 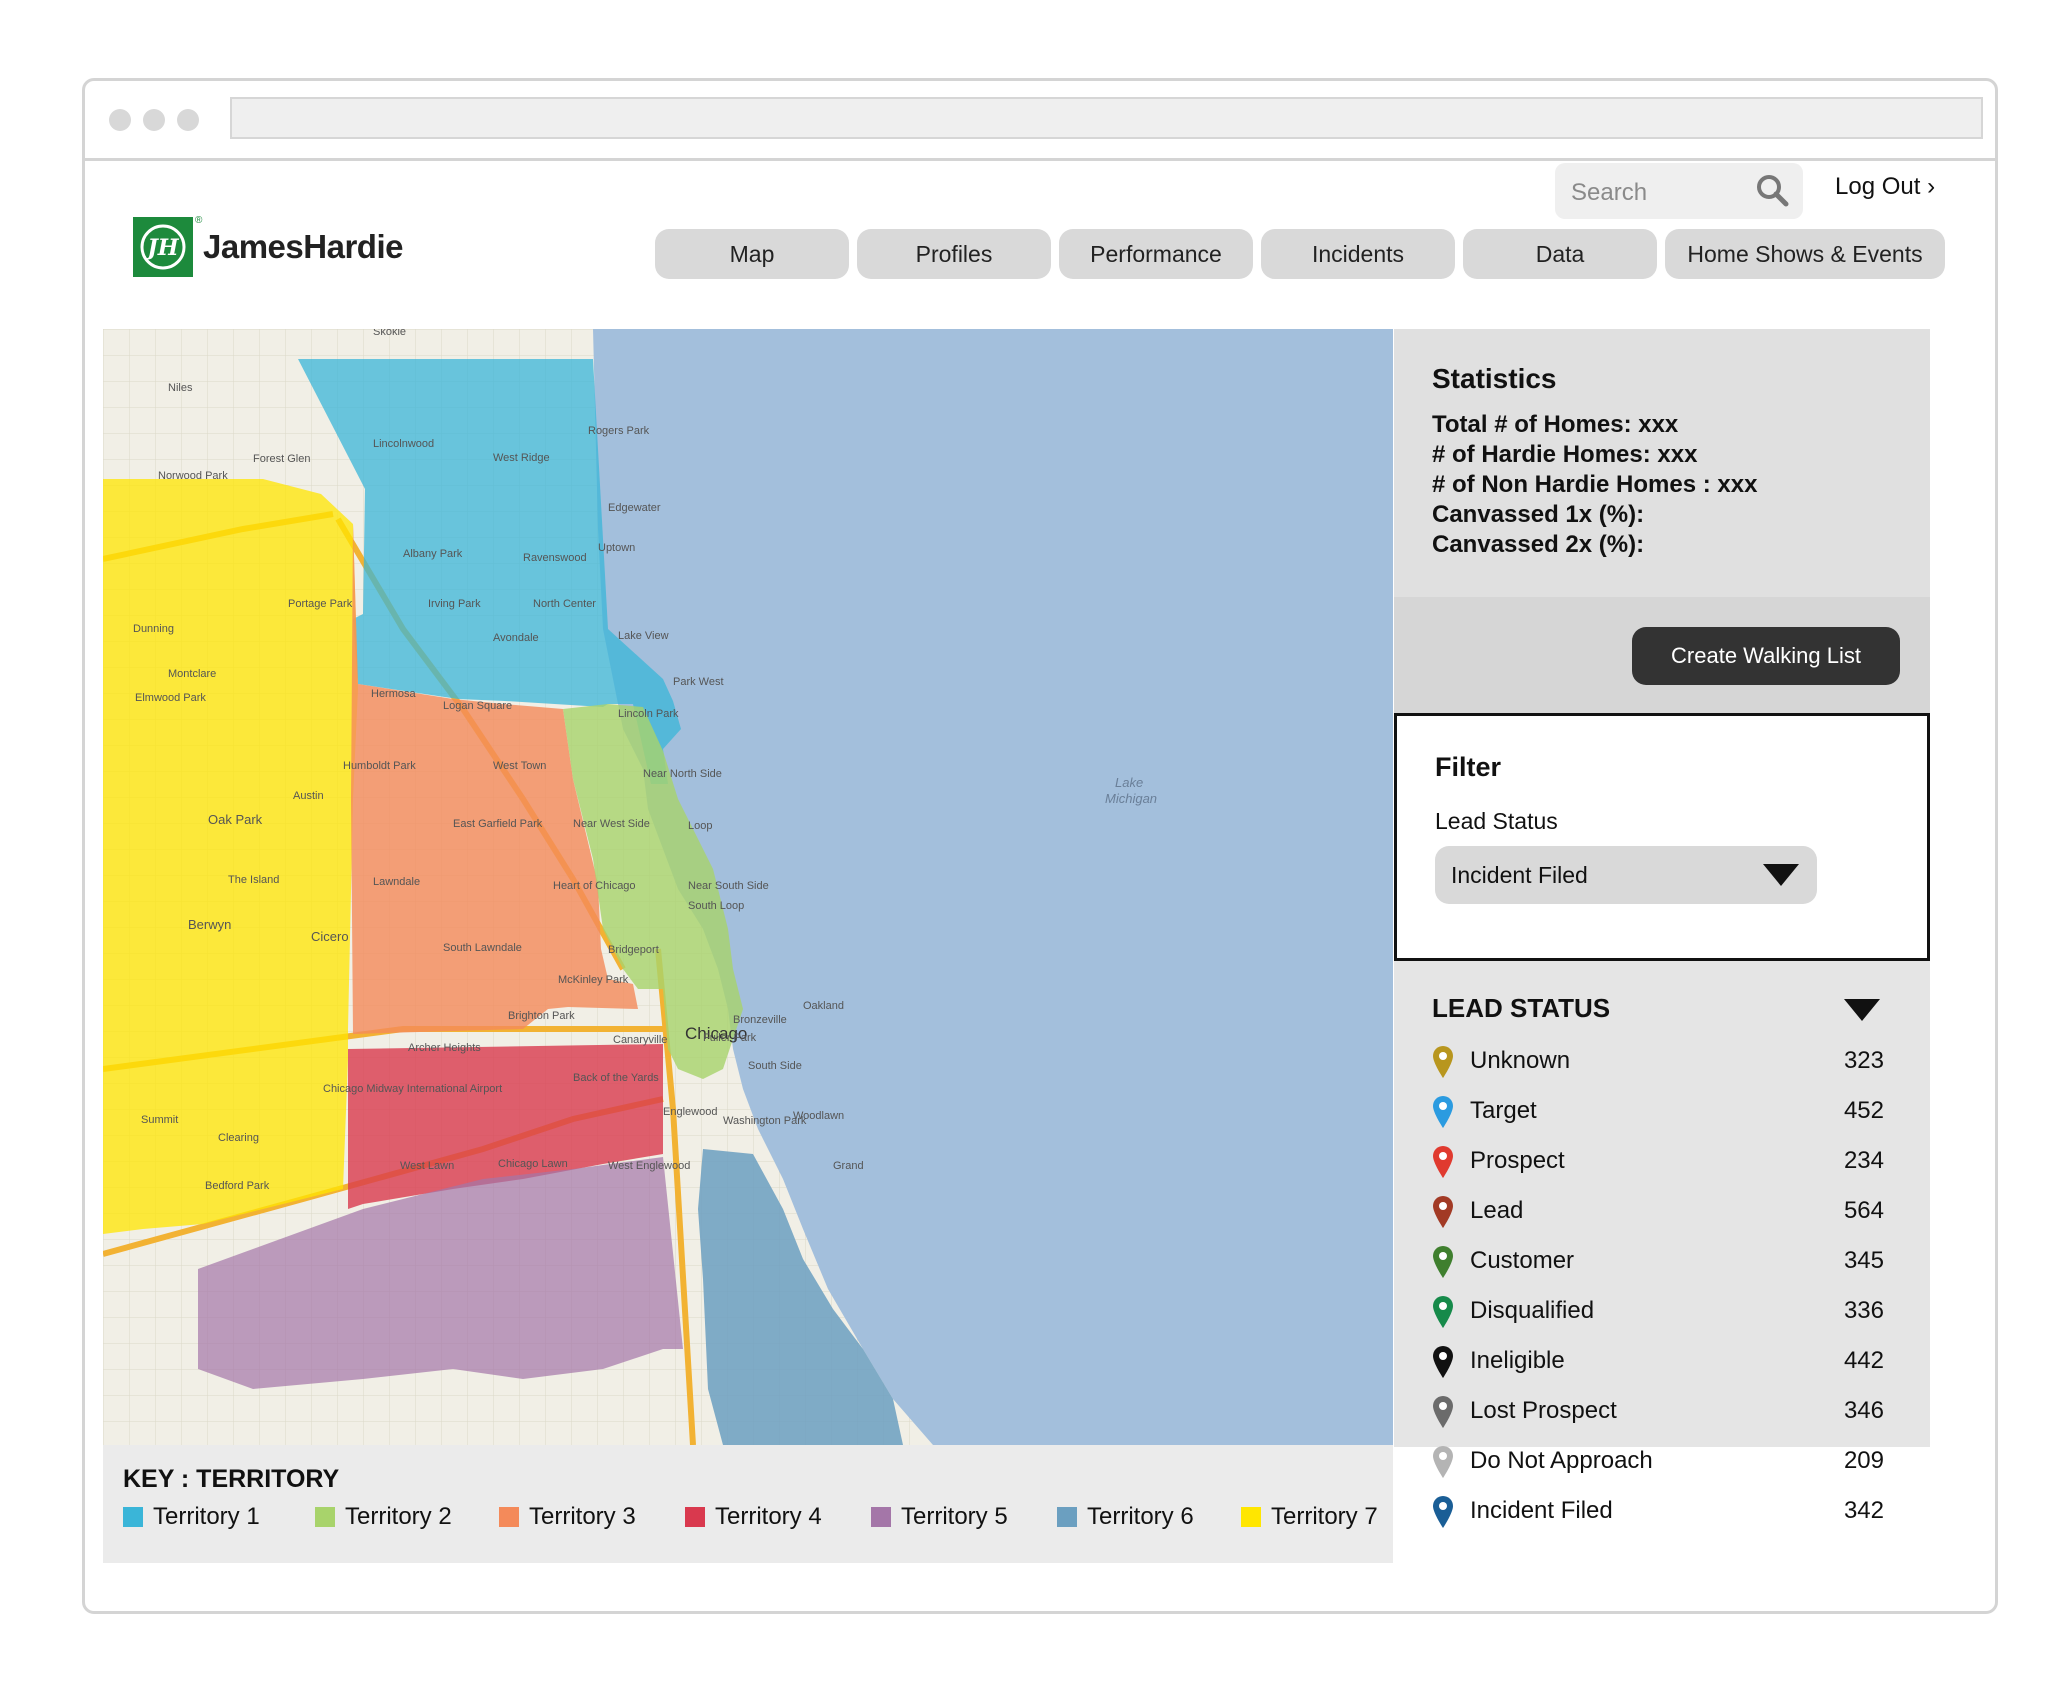 What do you see at coordinates (398, 1516) in the screenshot?
I see `key-label: Territory 2` at bounding box center [398, 1516].